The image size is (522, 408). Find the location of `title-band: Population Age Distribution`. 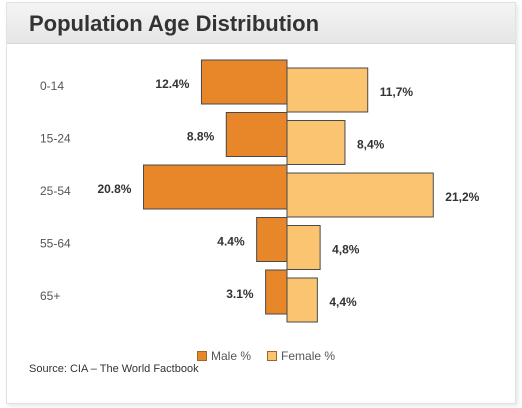

title-band: Population Age Distribution is located at coordinates (261, 23).